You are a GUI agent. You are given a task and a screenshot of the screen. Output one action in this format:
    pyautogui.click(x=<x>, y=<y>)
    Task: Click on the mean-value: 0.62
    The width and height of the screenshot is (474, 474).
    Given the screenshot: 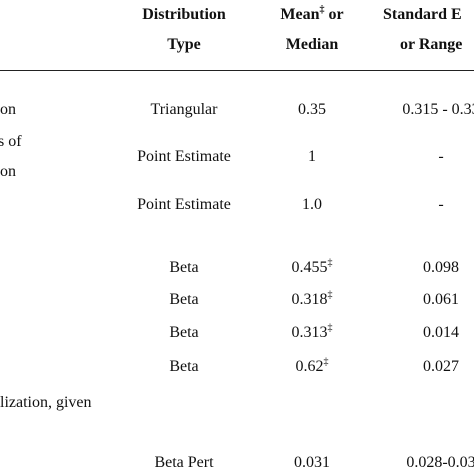 What is the action you would take?
    pyautogui.click(x=309, y=366)
    